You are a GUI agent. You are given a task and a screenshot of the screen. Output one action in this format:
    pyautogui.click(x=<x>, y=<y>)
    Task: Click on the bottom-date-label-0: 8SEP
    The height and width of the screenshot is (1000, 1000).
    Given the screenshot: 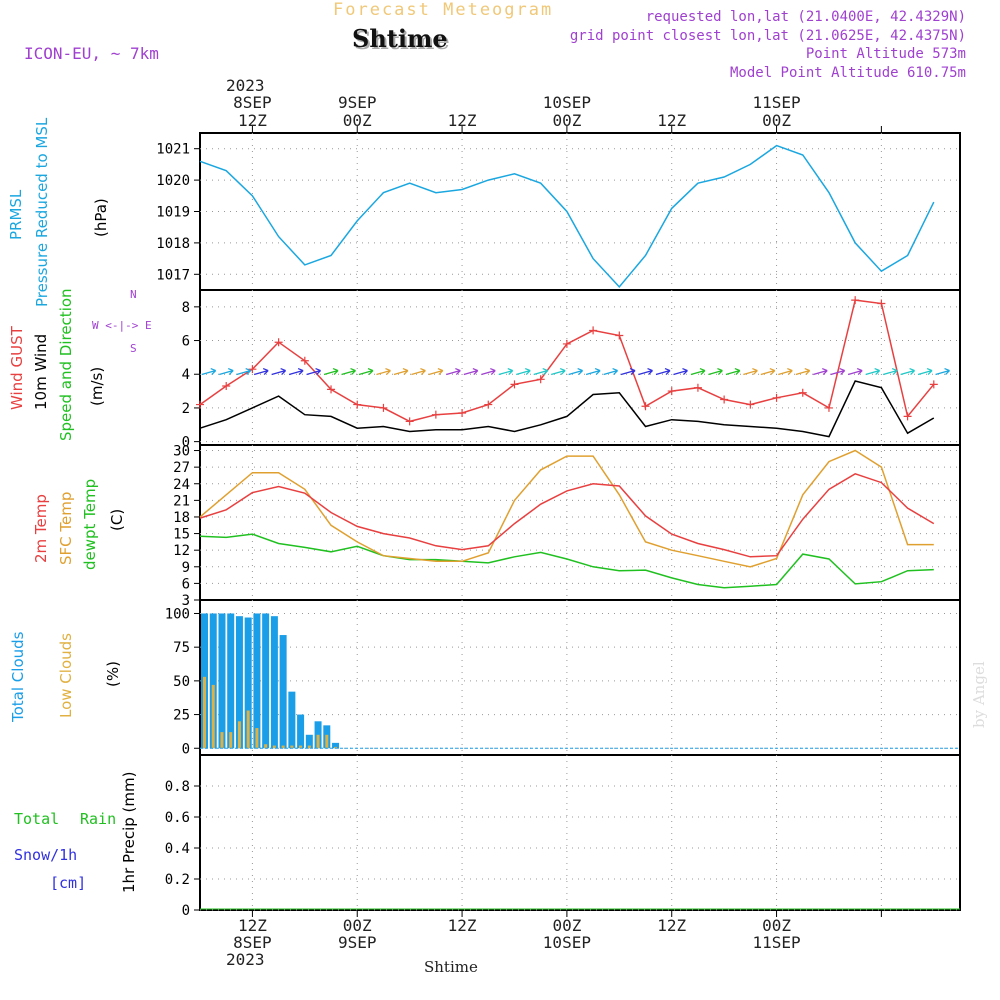 What is the action you would take?
    pyautogui.click(x=252, y=942)
    